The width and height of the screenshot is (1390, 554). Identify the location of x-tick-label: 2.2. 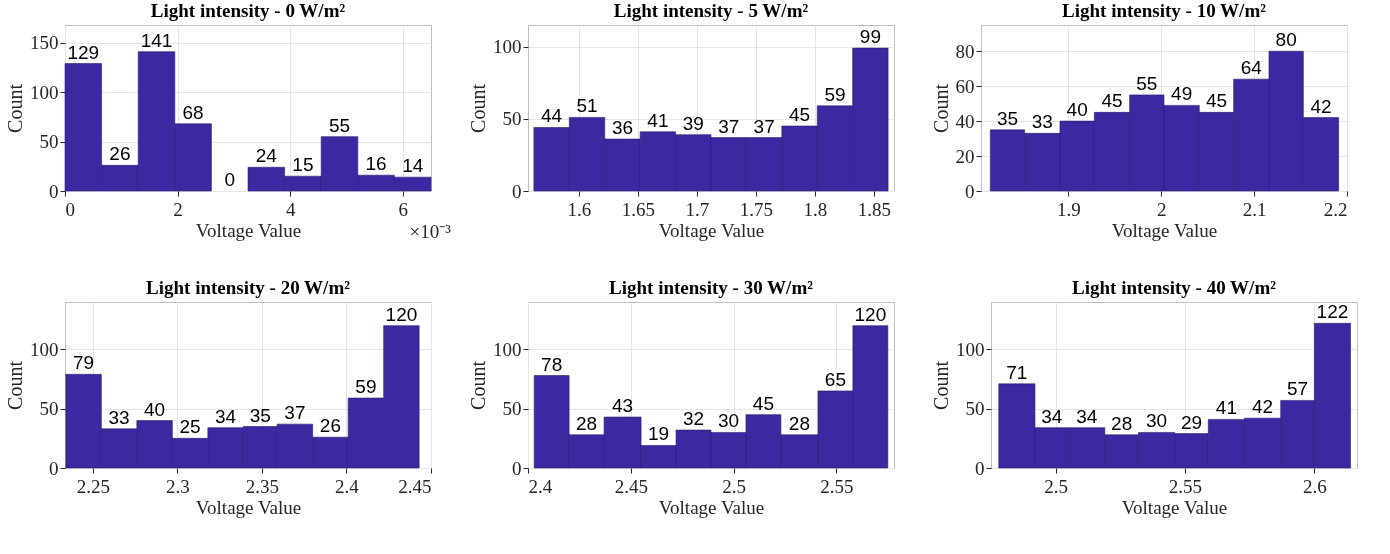
(1335, 209).